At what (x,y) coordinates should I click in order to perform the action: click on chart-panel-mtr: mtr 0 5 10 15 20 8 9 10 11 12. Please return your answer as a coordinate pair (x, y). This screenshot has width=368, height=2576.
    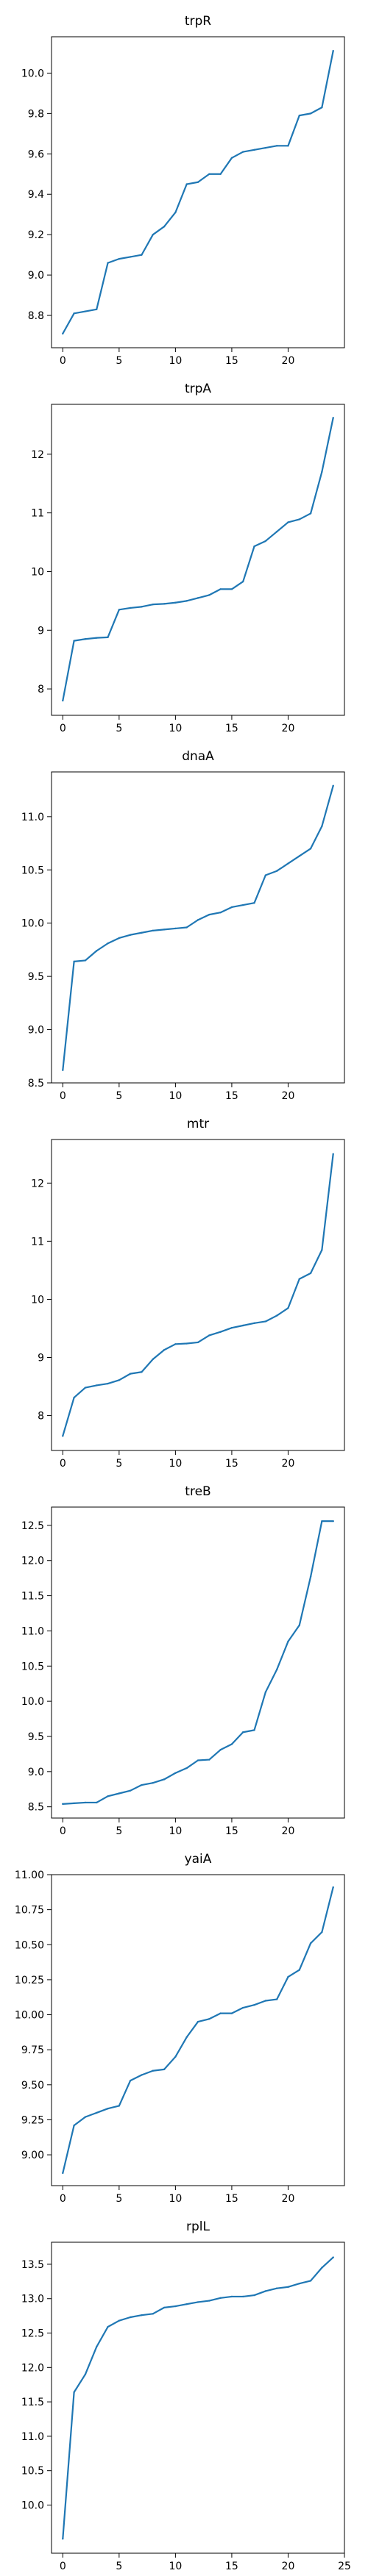
    Looking at the image, I should click on (184, 1286).